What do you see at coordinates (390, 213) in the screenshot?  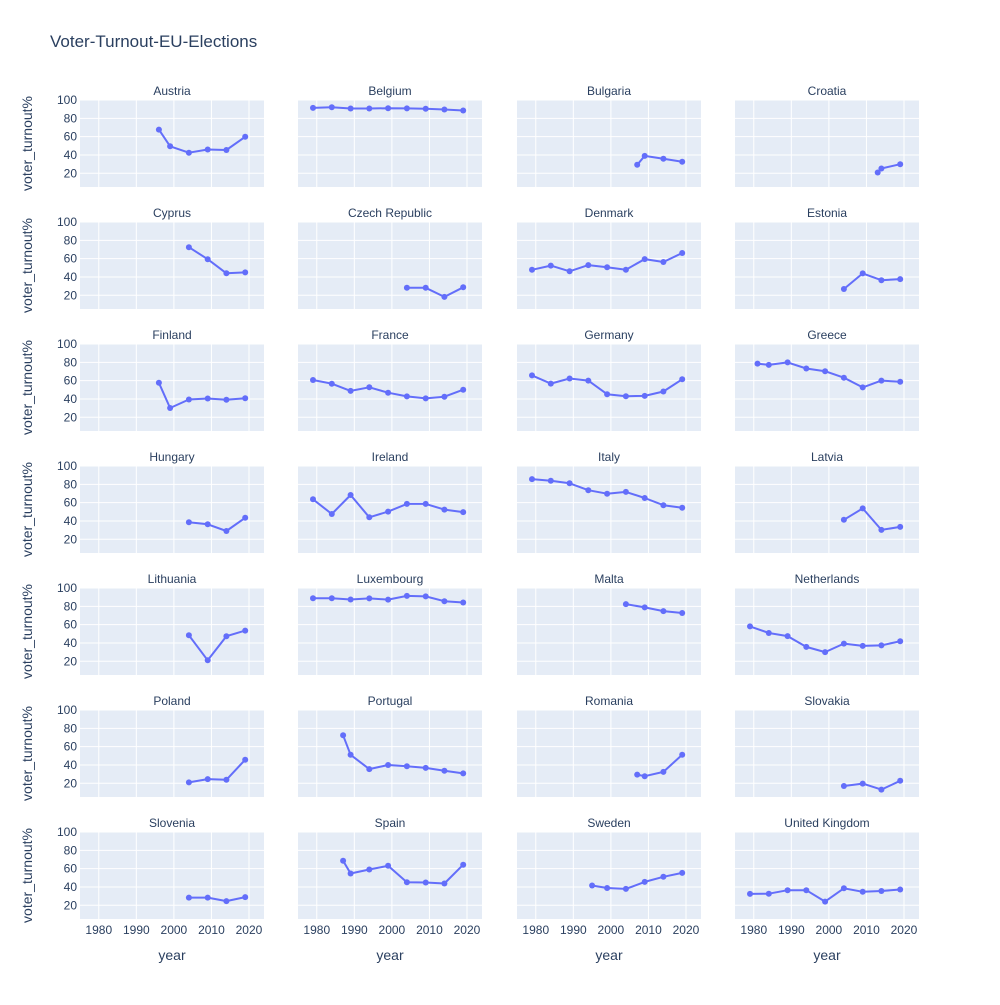 I see `panel-title: Czech Republic` at bounding box center [390, 213].